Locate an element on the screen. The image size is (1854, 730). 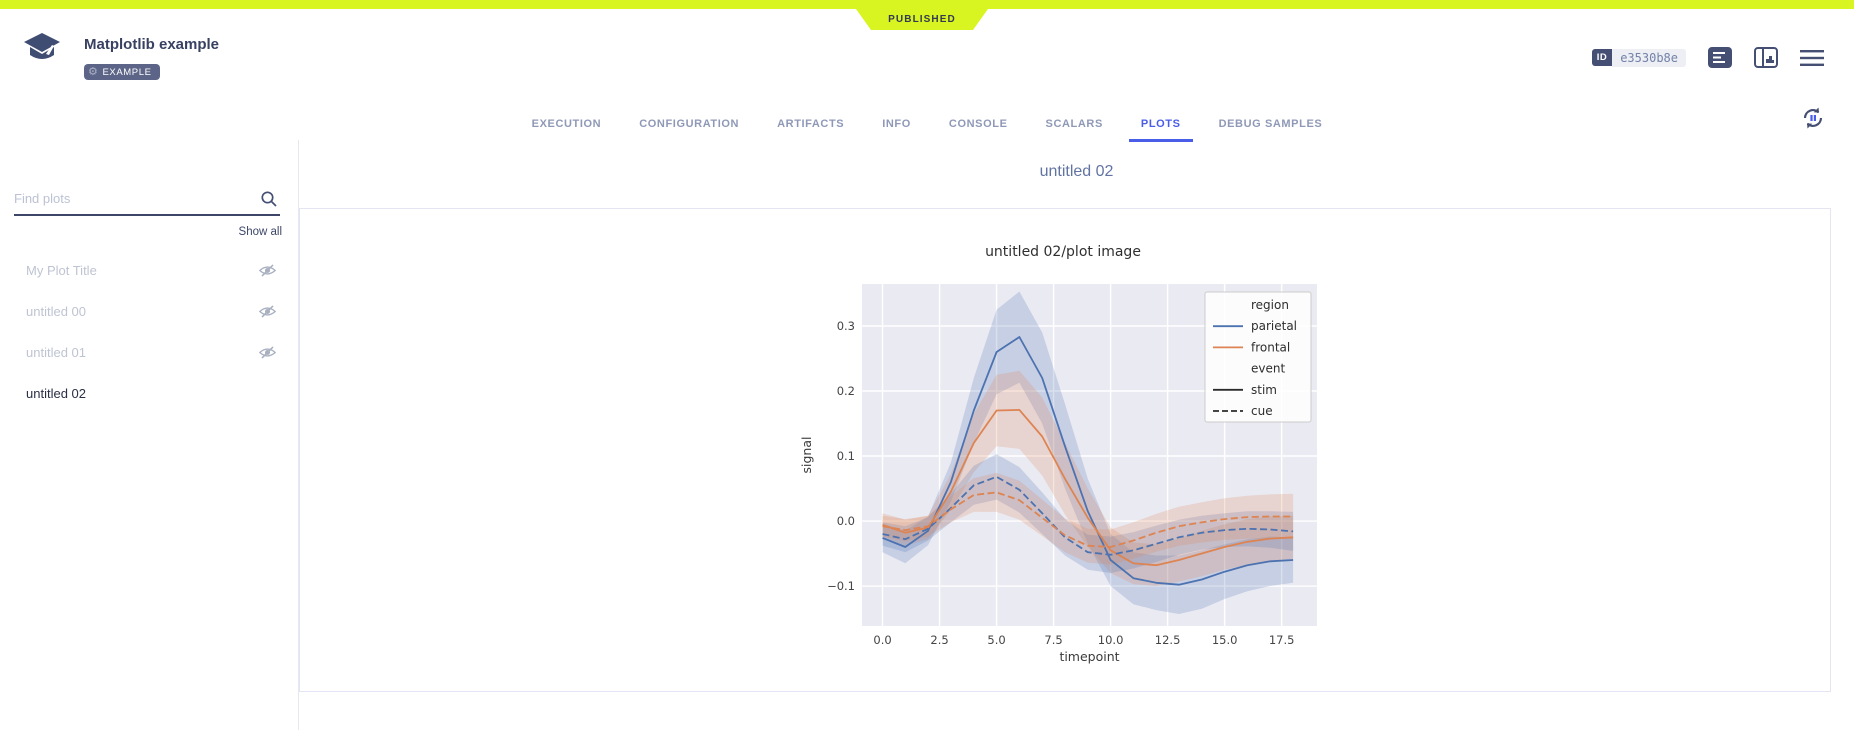
svg-text: 17.5 is located at coordinates (1282, 640).